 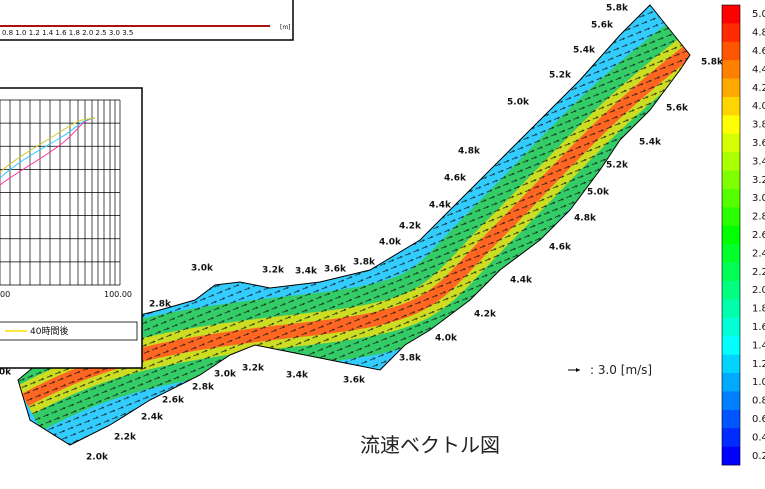 What do you see at coordinates (758, 253) in the screenshot?
I see `colorbar-label: 2.4` at bounding box center [758, 253].